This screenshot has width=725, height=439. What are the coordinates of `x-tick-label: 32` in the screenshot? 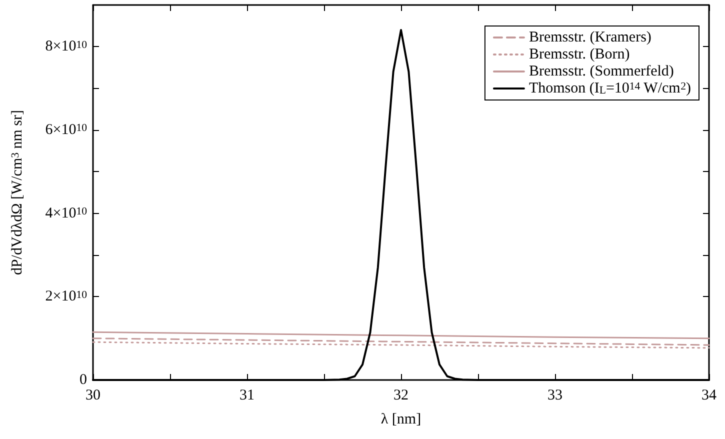 It's located at (401, 396).